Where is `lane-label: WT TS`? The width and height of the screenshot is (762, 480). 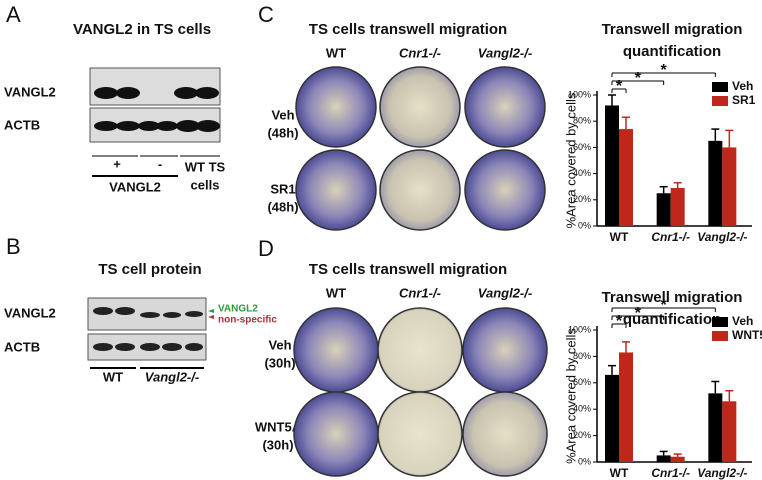 lane-label: WT TS is located at coordinates (205, 166).